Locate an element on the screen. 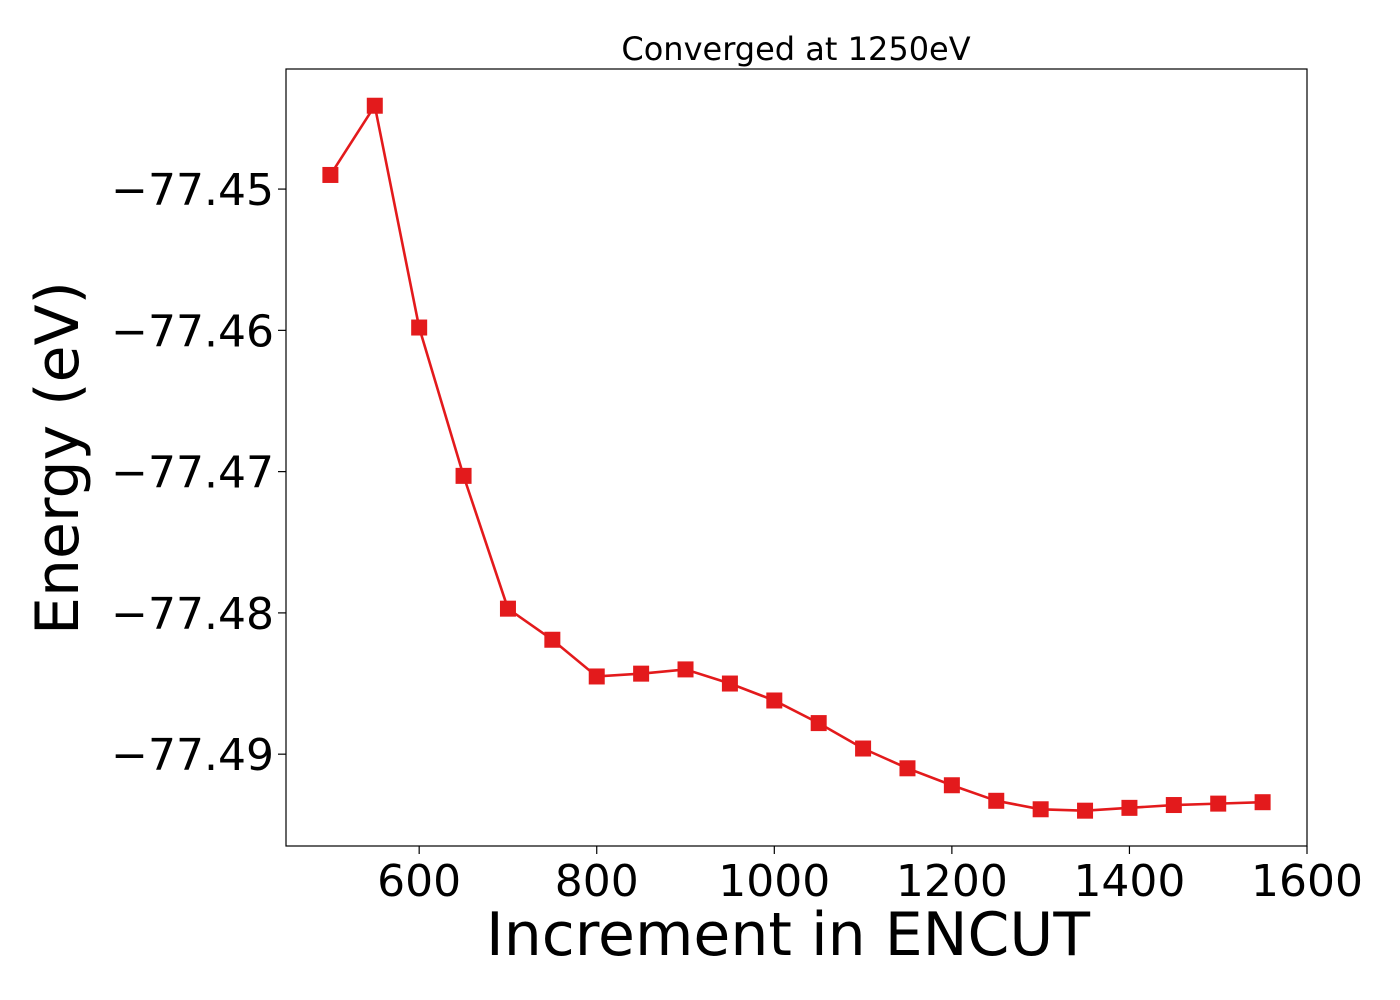 The height and width of the screenshot is (1000, 1400). chart-title: Converged at 1250eV is located at coordinates (795, 49).